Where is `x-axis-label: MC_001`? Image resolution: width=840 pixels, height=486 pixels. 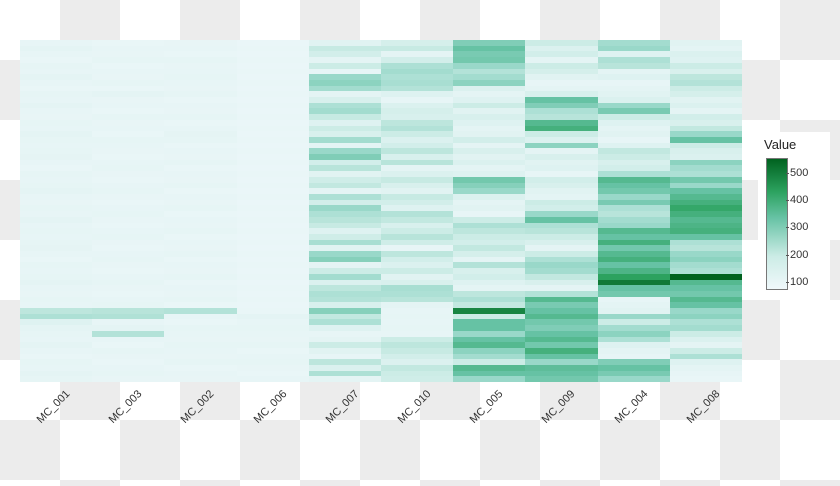 x-axis-label: MC_001 is located at coordinates (53, 407).